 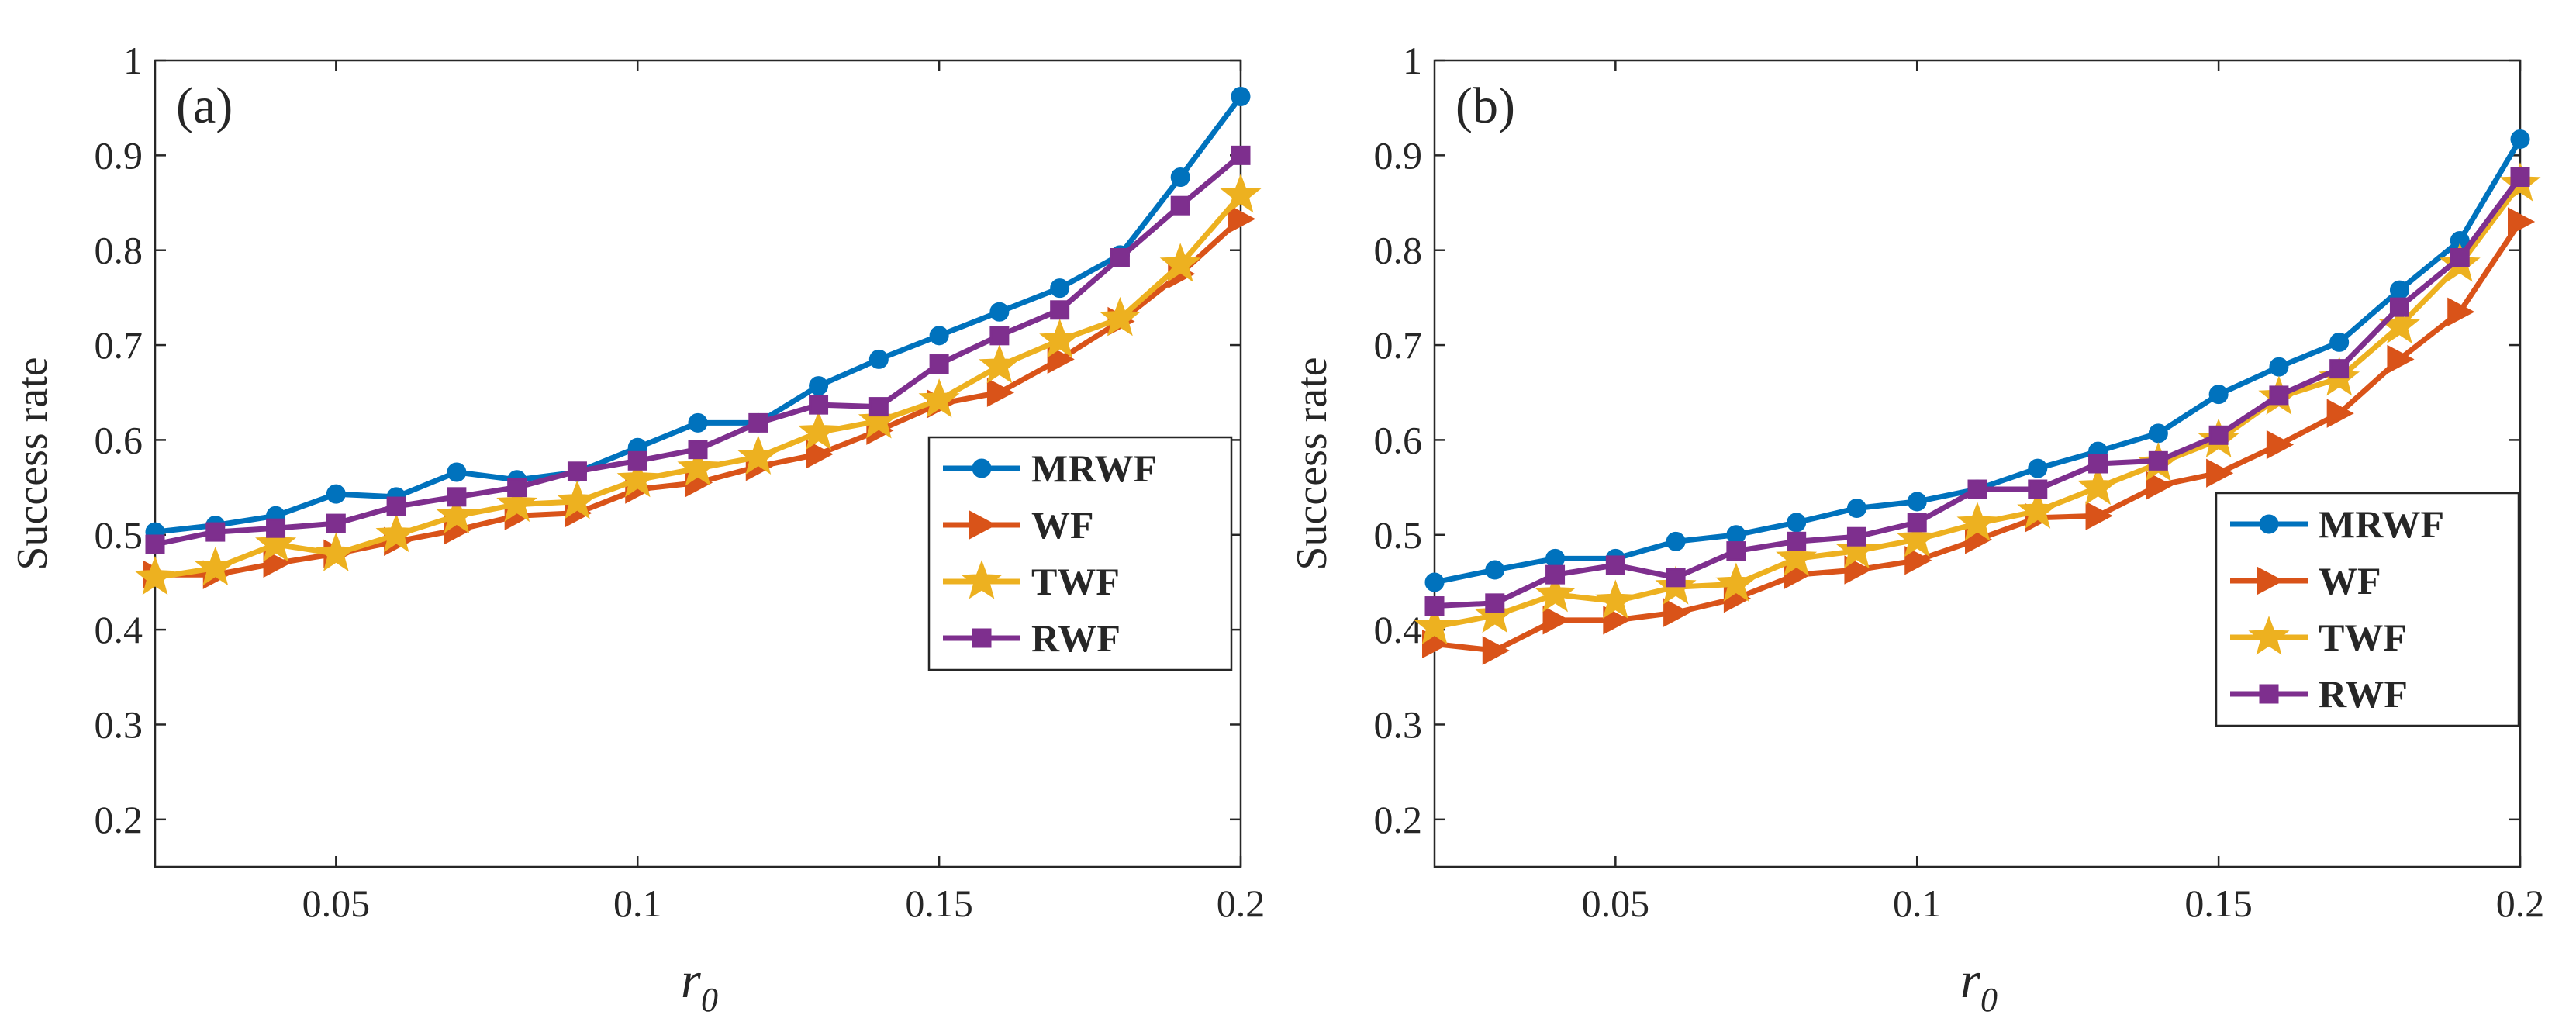 I want to click on y-axis-title: Success rate, so click(x=1312, y=463).